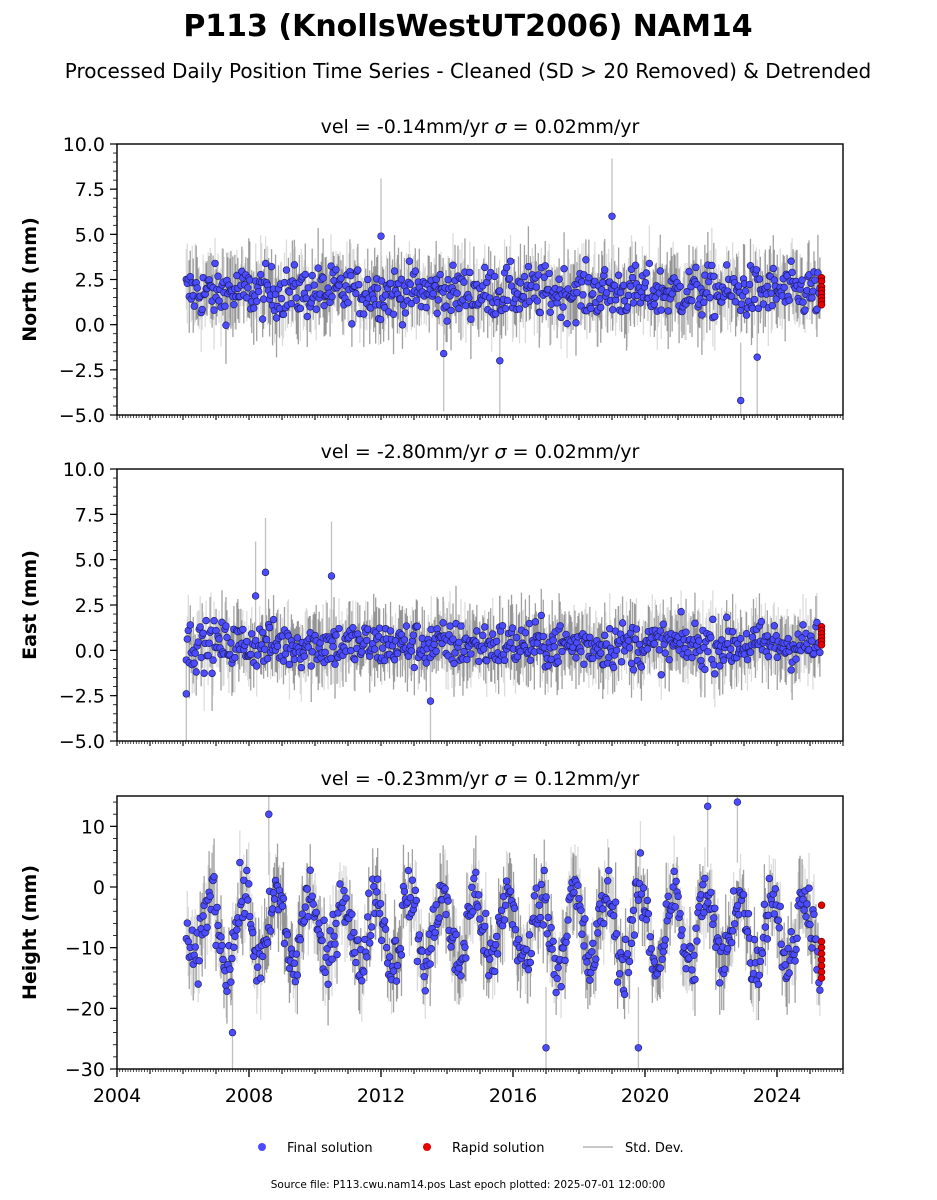 The width and height of the screenshot is (937, 1200). What do you see at coordinates (93, 827) in the screenshot?
I see `y-tick-label: 10` at bounding box center [93, 827].